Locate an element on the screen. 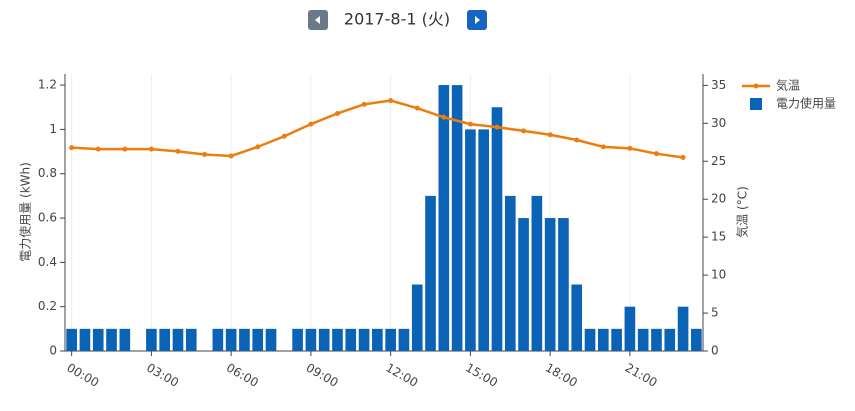 This screenshot has width=855, height=411. next-icon is located at coordinates (477, 20).